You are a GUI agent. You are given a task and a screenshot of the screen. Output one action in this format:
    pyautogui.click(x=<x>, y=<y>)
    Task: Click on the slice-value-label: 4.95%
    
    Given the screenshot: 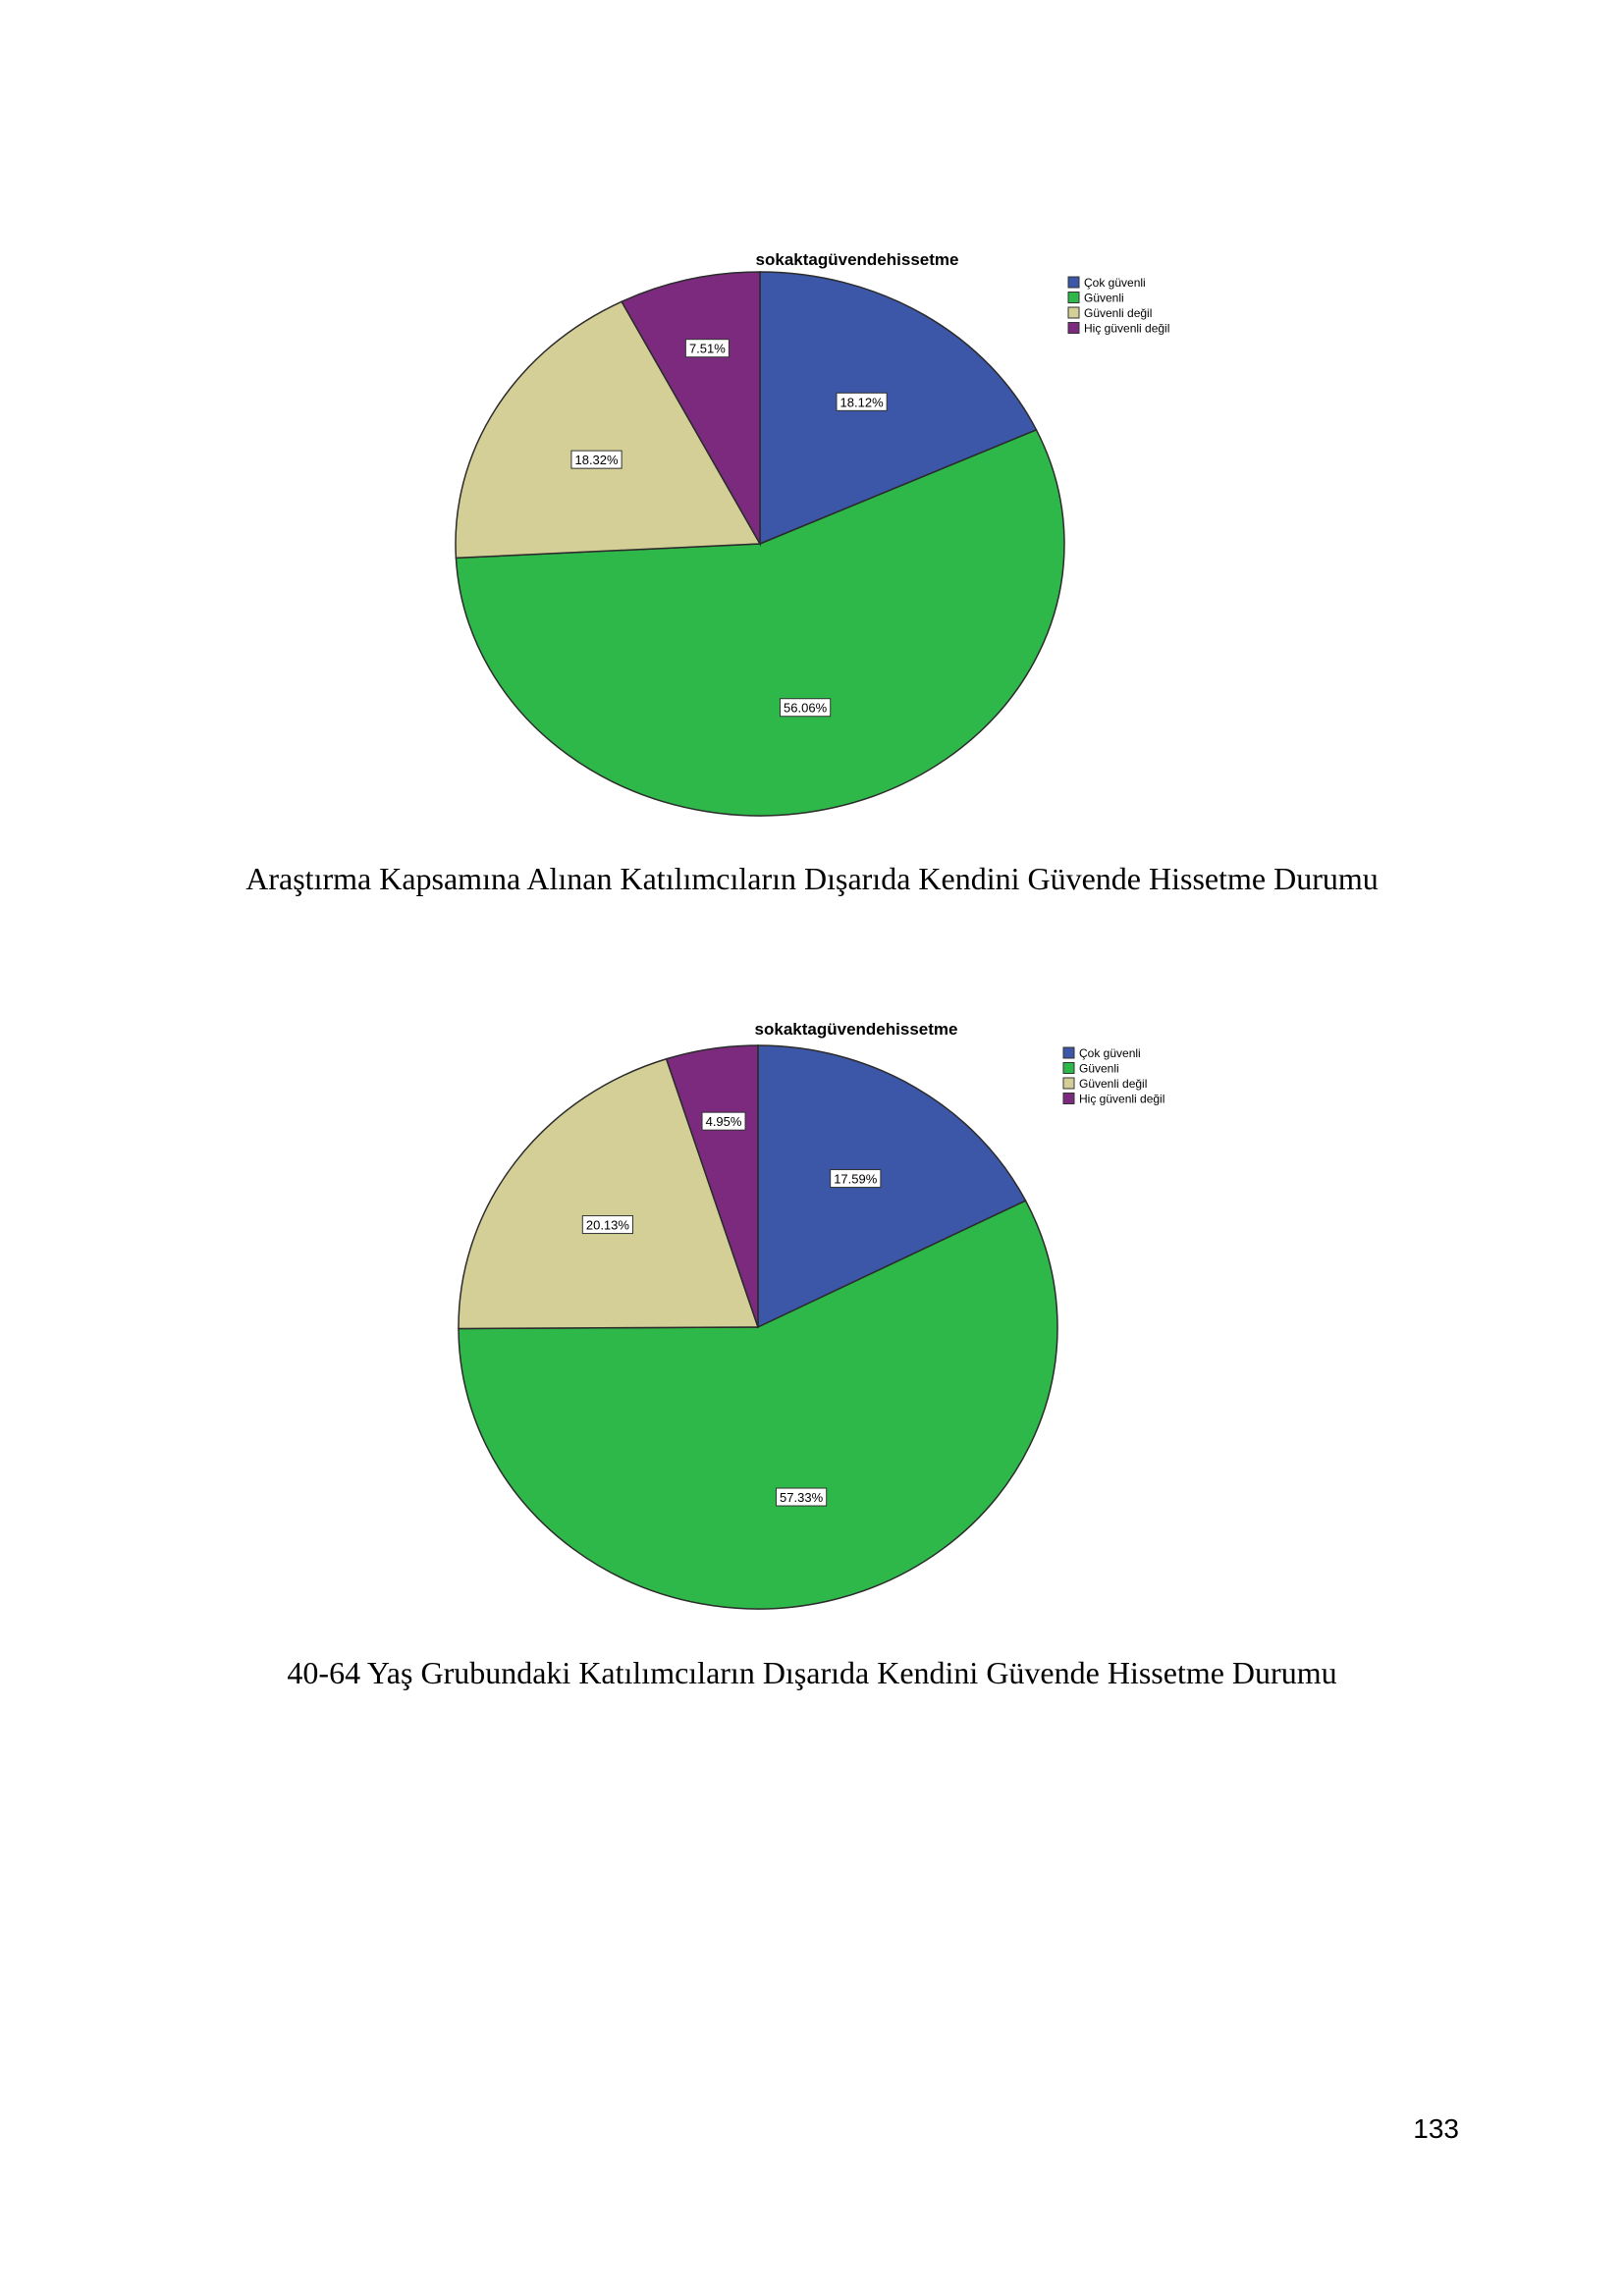 What is the action you would take?
    pyautogui.click(x=723, y=1121)
    